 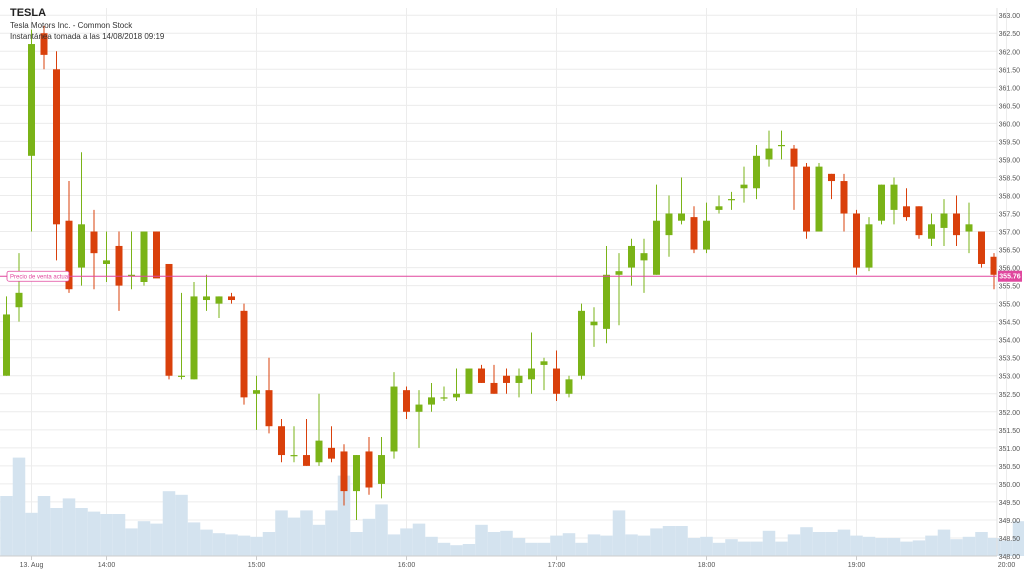 What do you see at coordinates (1010, 196) in the screenshot?
I see `y-tick-label: 358.00` at bounding box center [1010, 196].